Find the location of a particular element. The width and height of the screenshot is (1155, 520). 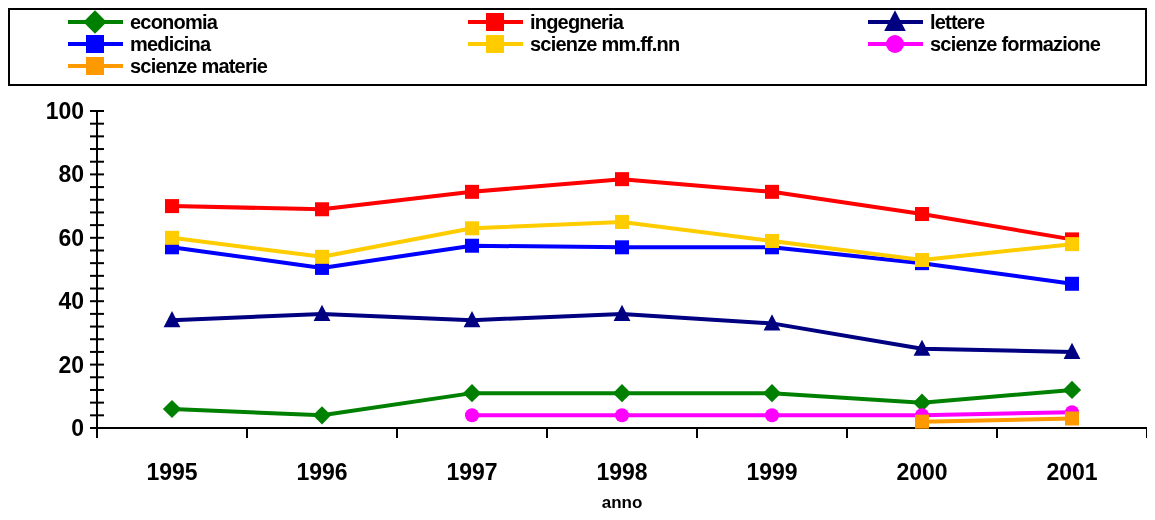

legend-entry: medicina is located at coordinates (139, 44).